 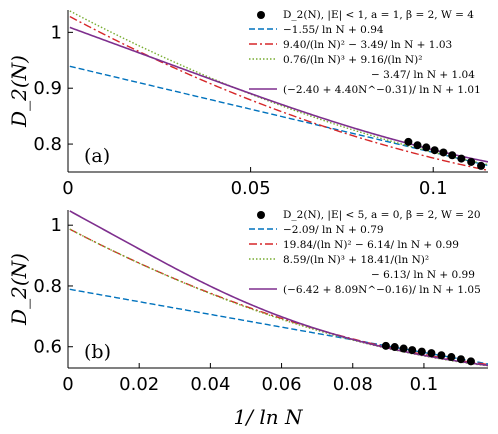 I want to click on legend-label-cont: − 3.47/ ln N + 1.04, so click(x=423, y=75).